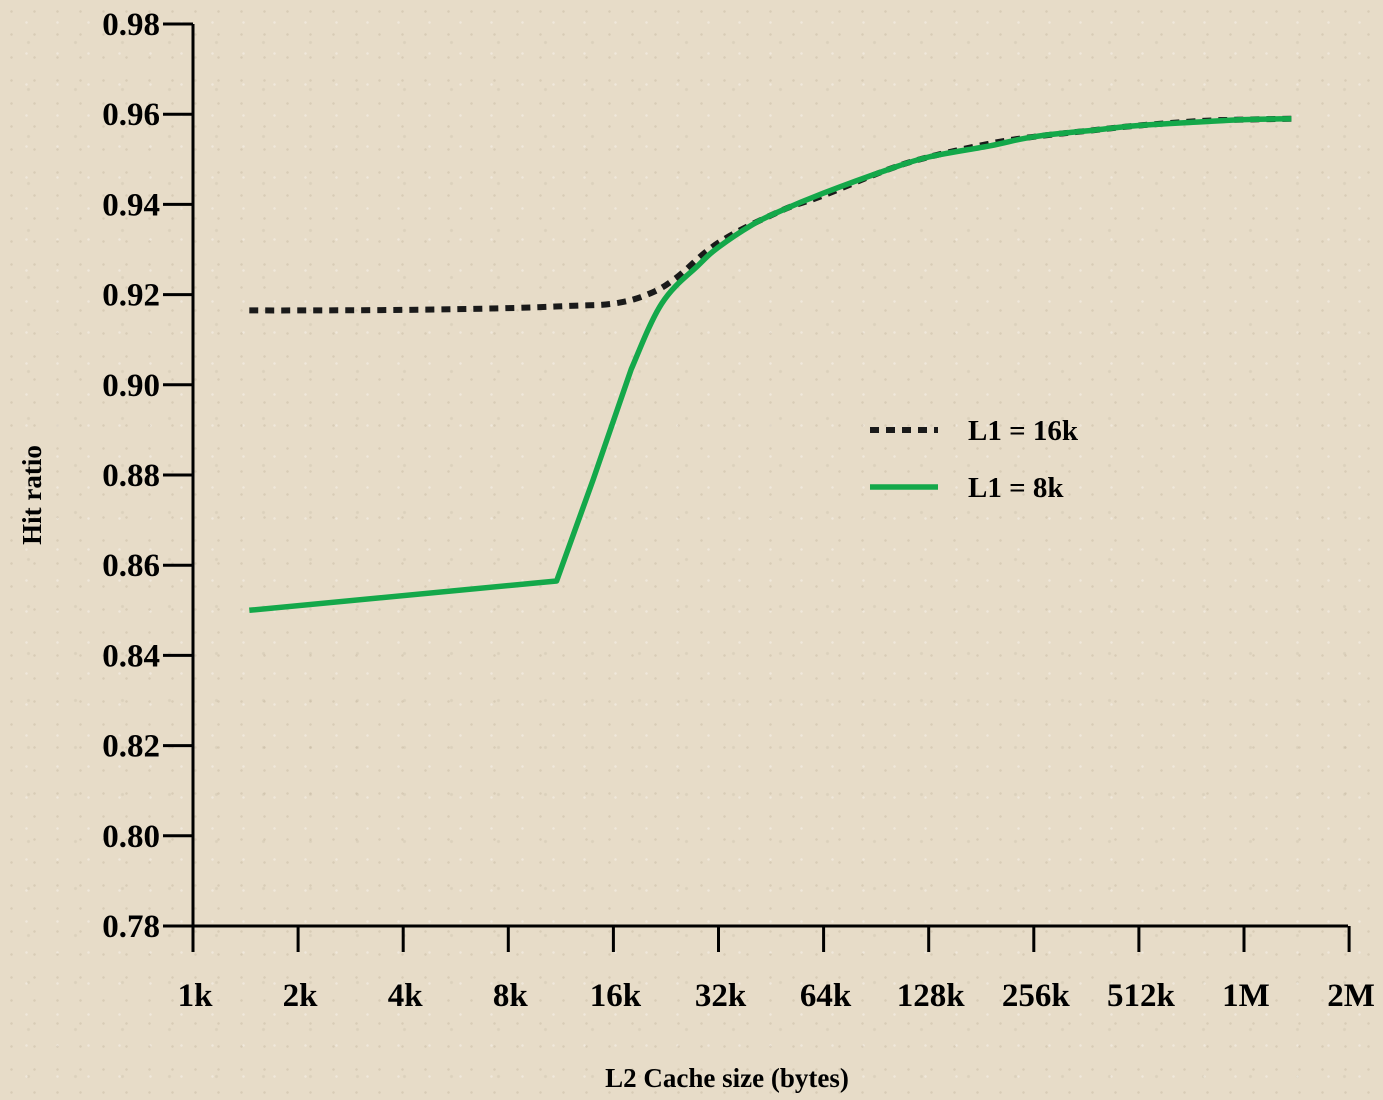 The width and height of the screenshot is (1383, 1100). I want to click on y-tick-label: 0.88, so click(131, 476).